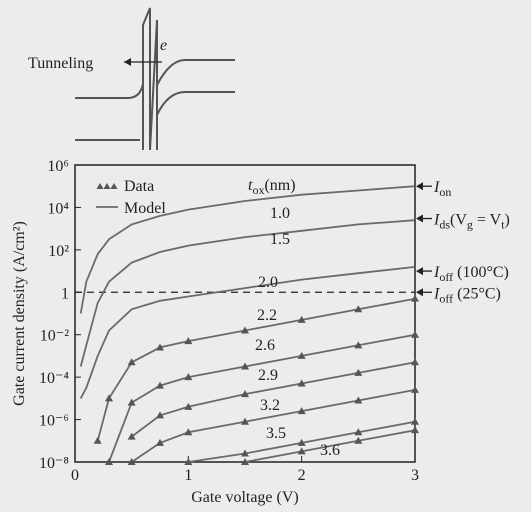 Image resolution: width=531 pixels, height=512 pixels. What do you see at coordinates (145, 208) in the screenshot?
I see `legend-entry: Model` at bounding box center [145, 208].